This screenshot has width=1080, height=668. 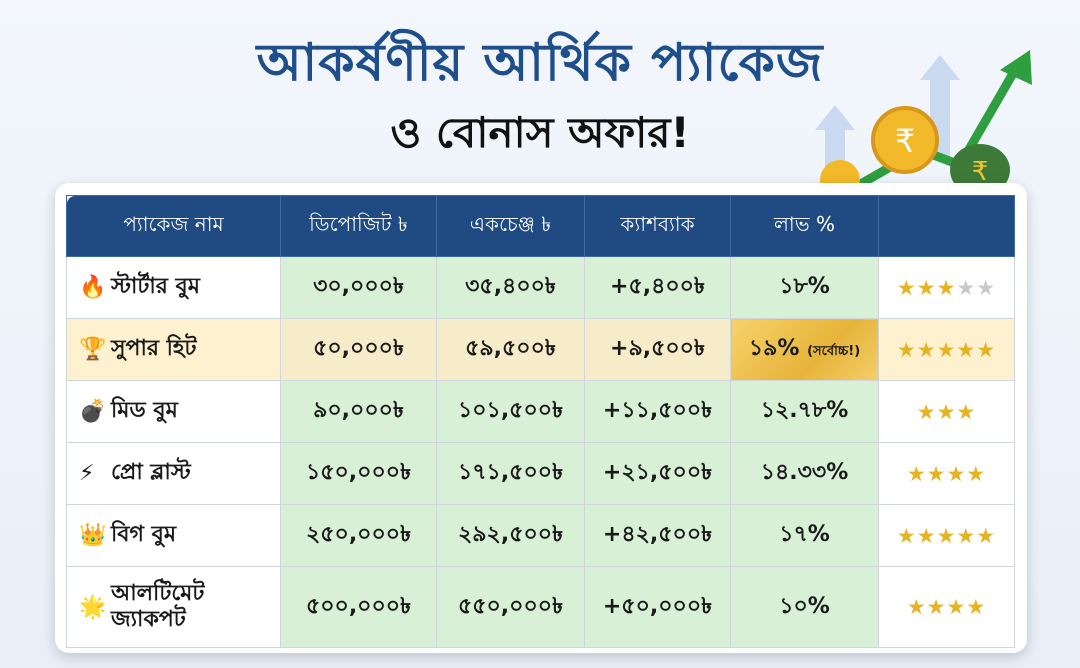 What do you see at coordinates (358, 287) in the screenshot?
I see `deposit-cell: ৩০,০০০৳` at bounding box center [358, 287].